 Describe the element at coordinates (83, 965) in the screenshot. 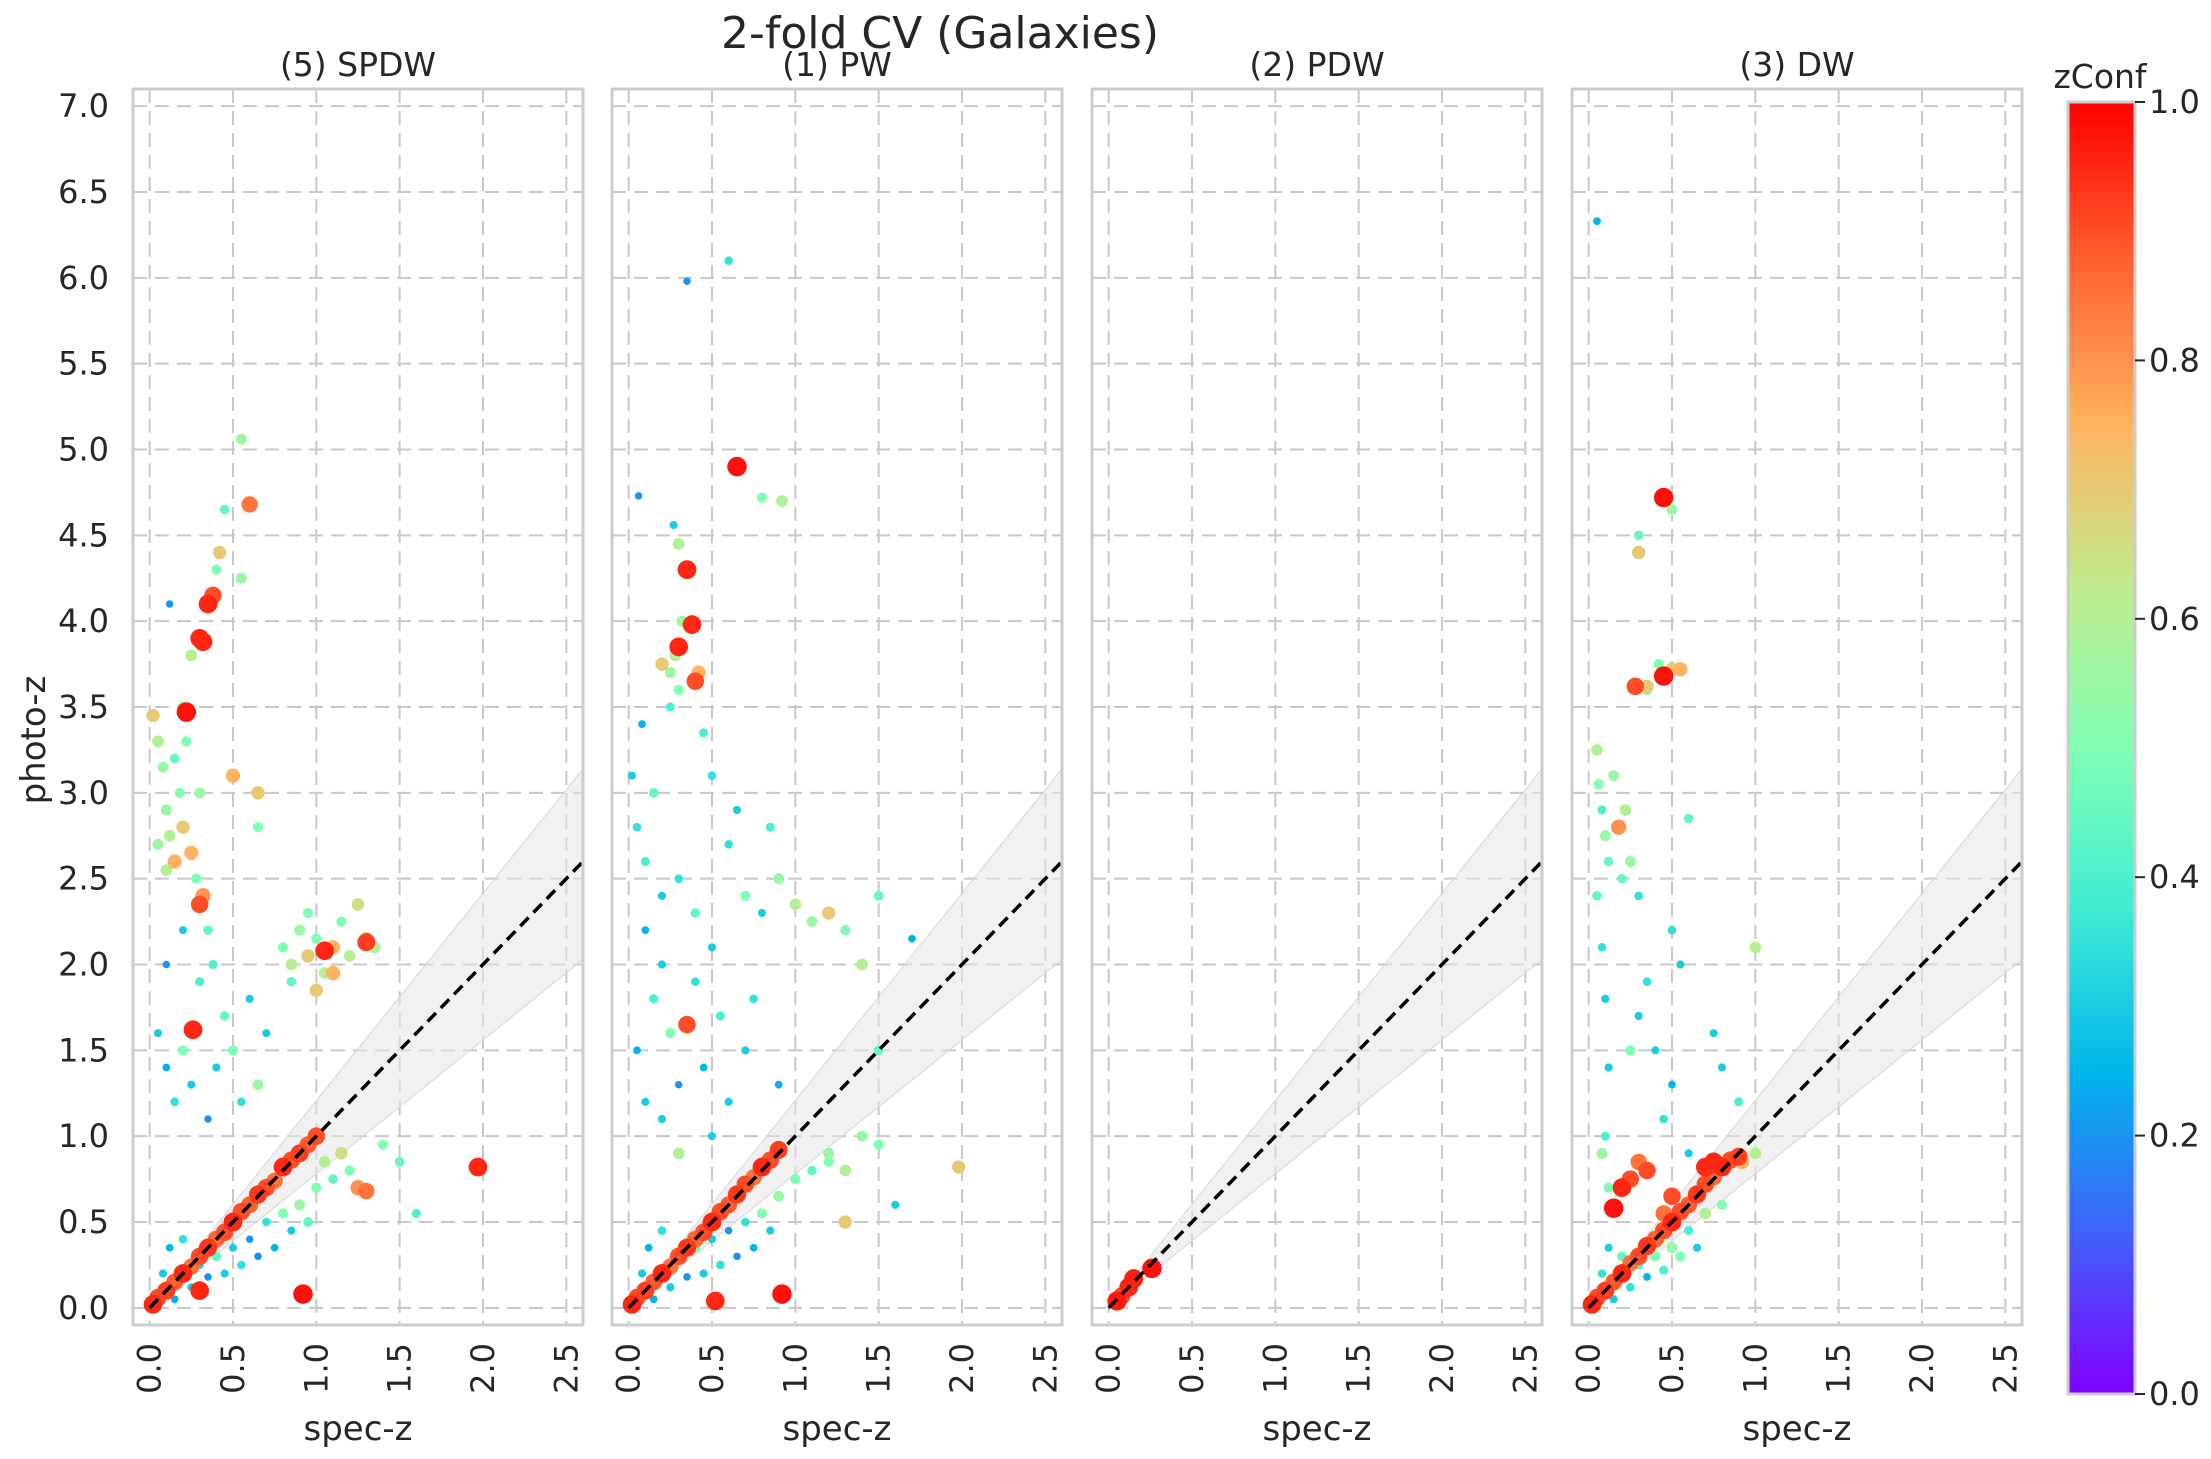

I see `y-tick-label: 2.0` at that location.